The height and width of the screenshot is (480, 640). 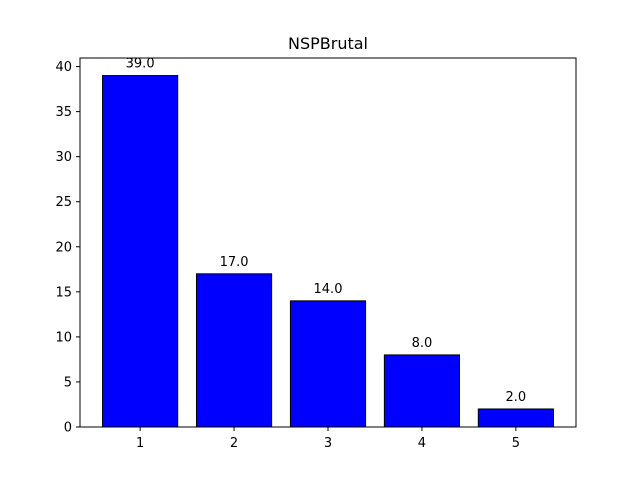 I want to click on x-tick-label-5: 5, so click(x=516, y=443).